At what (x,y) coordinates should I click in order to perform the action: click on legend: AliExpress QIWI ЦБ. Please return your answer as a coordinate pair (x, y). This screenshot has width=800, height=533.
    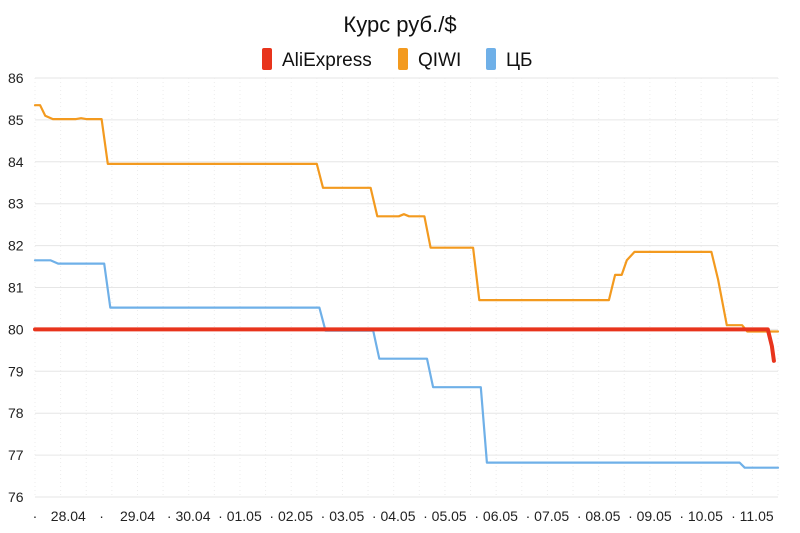
    Looking at the image, I should click on (397, 59).